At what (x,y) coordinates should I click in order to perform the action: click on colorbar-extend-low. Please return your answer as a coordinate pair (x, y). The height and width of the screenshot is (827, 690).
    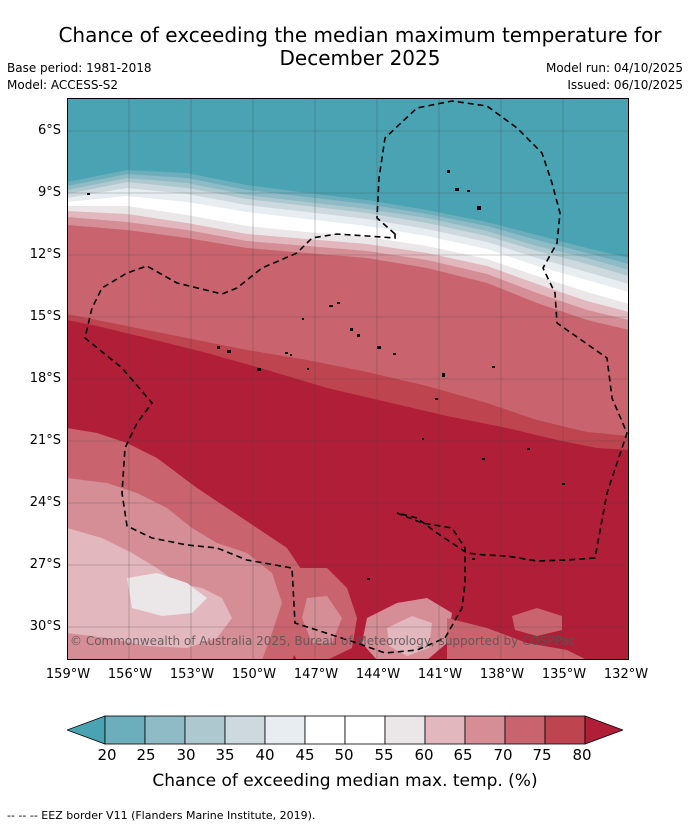
    Looking at the image, I should click on (86, 730).